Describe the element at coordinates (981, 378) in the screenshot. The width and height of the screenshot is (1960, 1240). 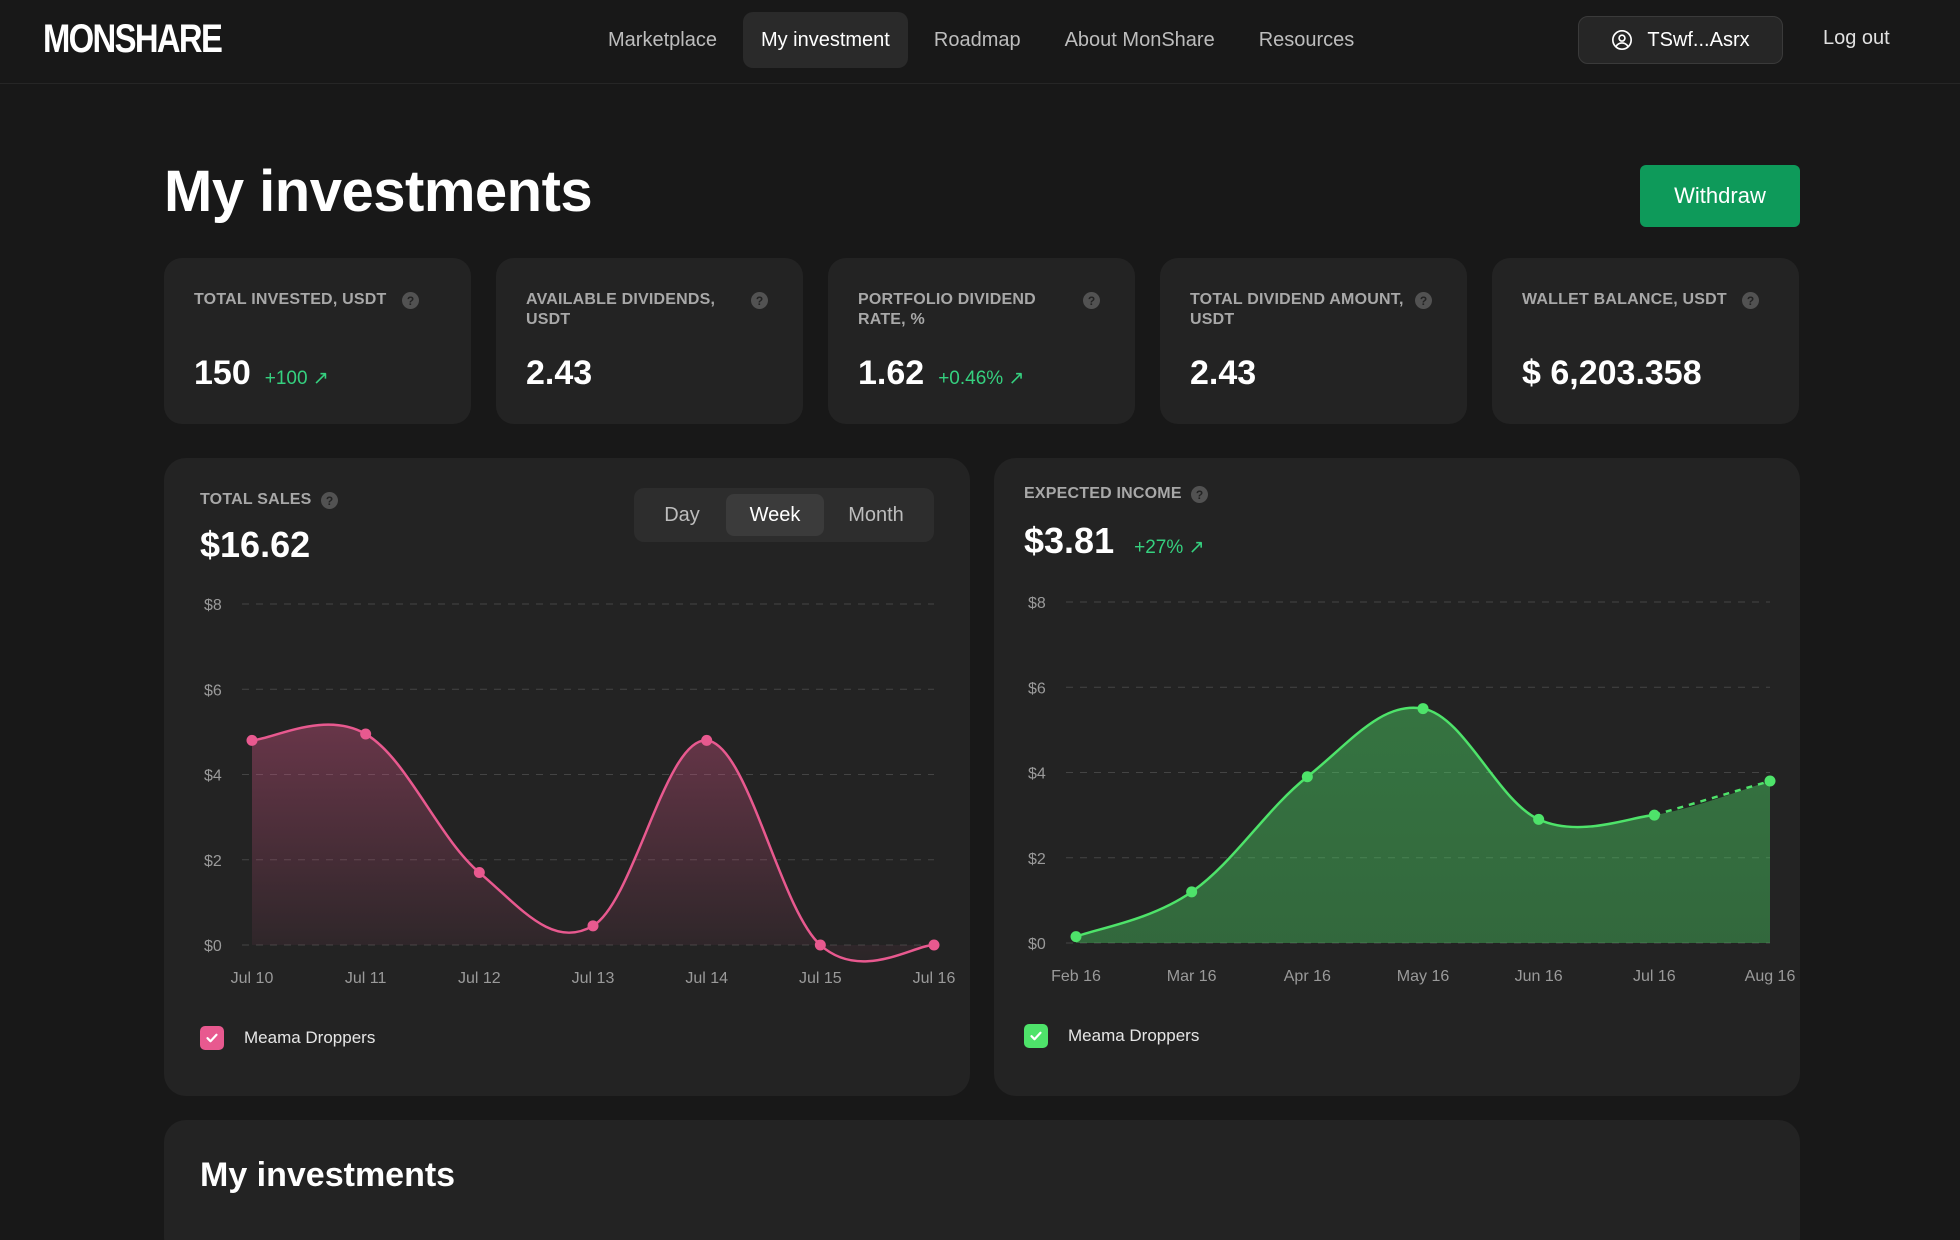
I see `stat-delta: +0.46% ↗` at that location.